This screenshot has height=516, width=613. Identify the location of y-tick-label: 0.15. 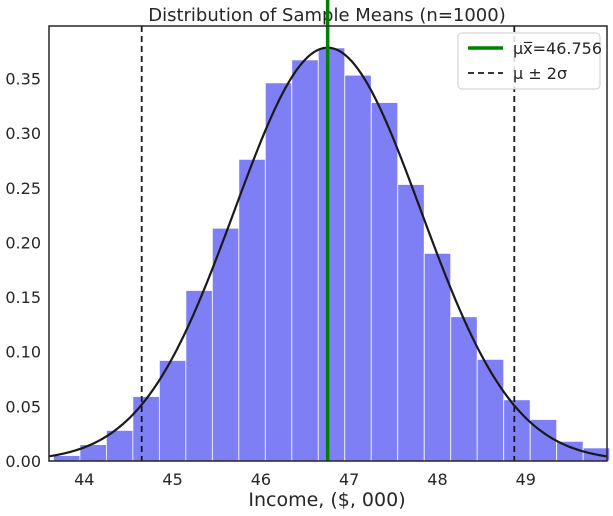
(23, 297).